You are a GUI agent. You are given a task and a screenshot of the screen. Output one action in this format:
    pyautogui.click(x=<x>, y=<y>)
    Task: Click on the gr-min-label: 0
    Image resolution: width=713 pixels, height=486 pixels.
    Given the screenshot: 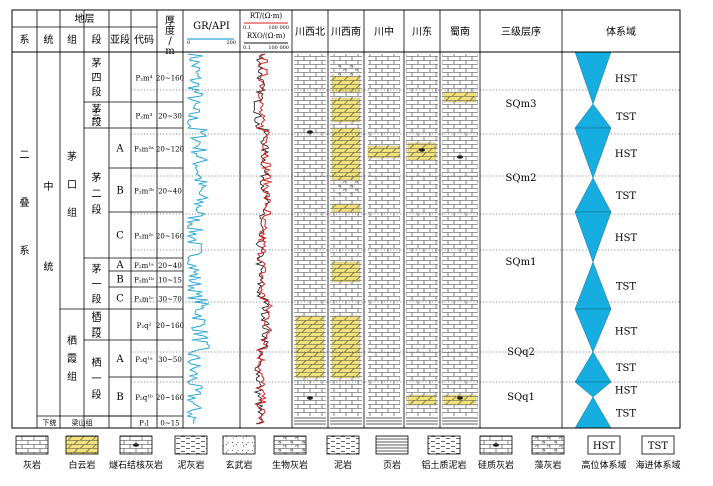 What is the action you would take?
    pyautogui.click(x=188, y=43)
    